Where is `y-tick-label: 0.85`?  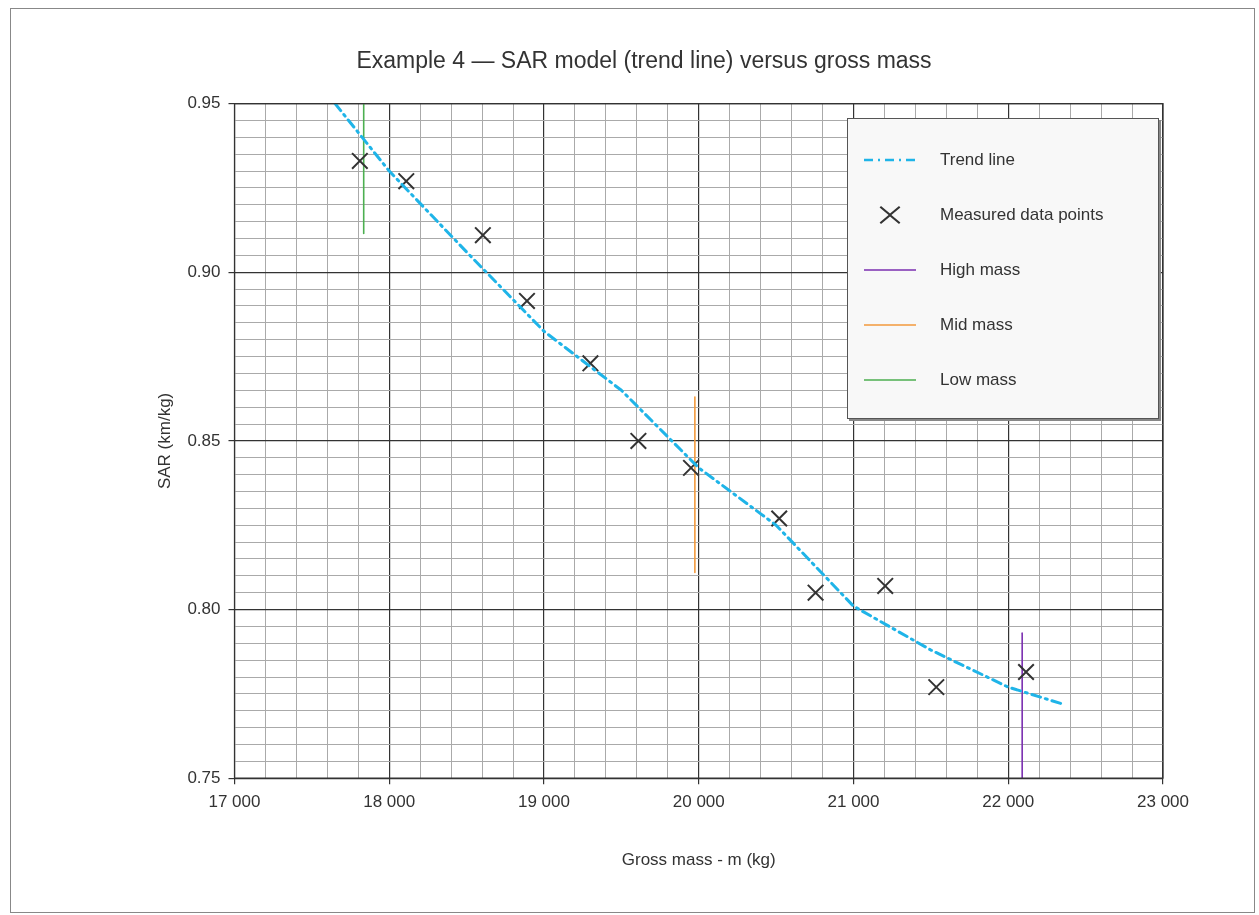 y-tick-label: 0.85 is located at coordinates (204, 440).